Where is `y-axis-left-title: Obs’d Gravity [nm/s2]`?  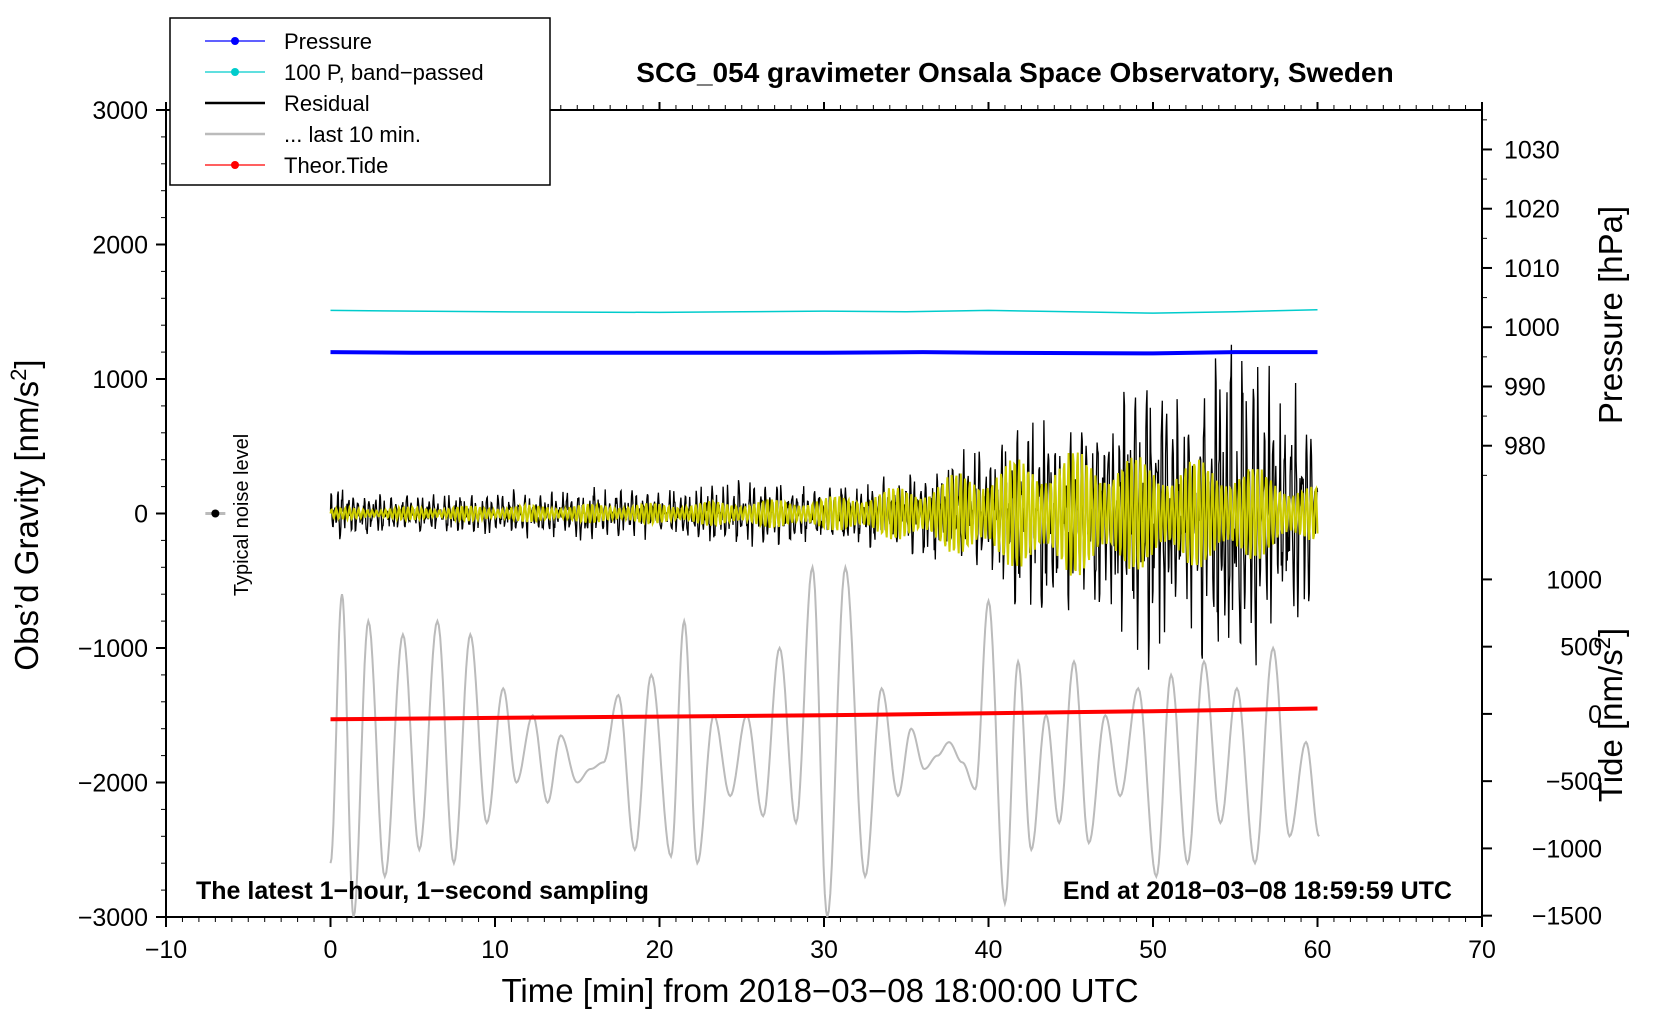
y-axis-left-title: Obs’d Gravity [nm/s2] is located at coordinates (26, 514).